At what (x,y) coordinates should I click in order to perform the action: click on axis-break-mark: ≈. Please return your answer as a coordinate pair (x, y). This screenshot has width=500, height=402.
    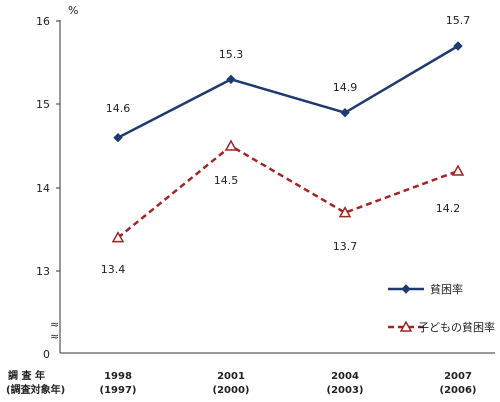
    Looking at the image, I should click on (54, 324).